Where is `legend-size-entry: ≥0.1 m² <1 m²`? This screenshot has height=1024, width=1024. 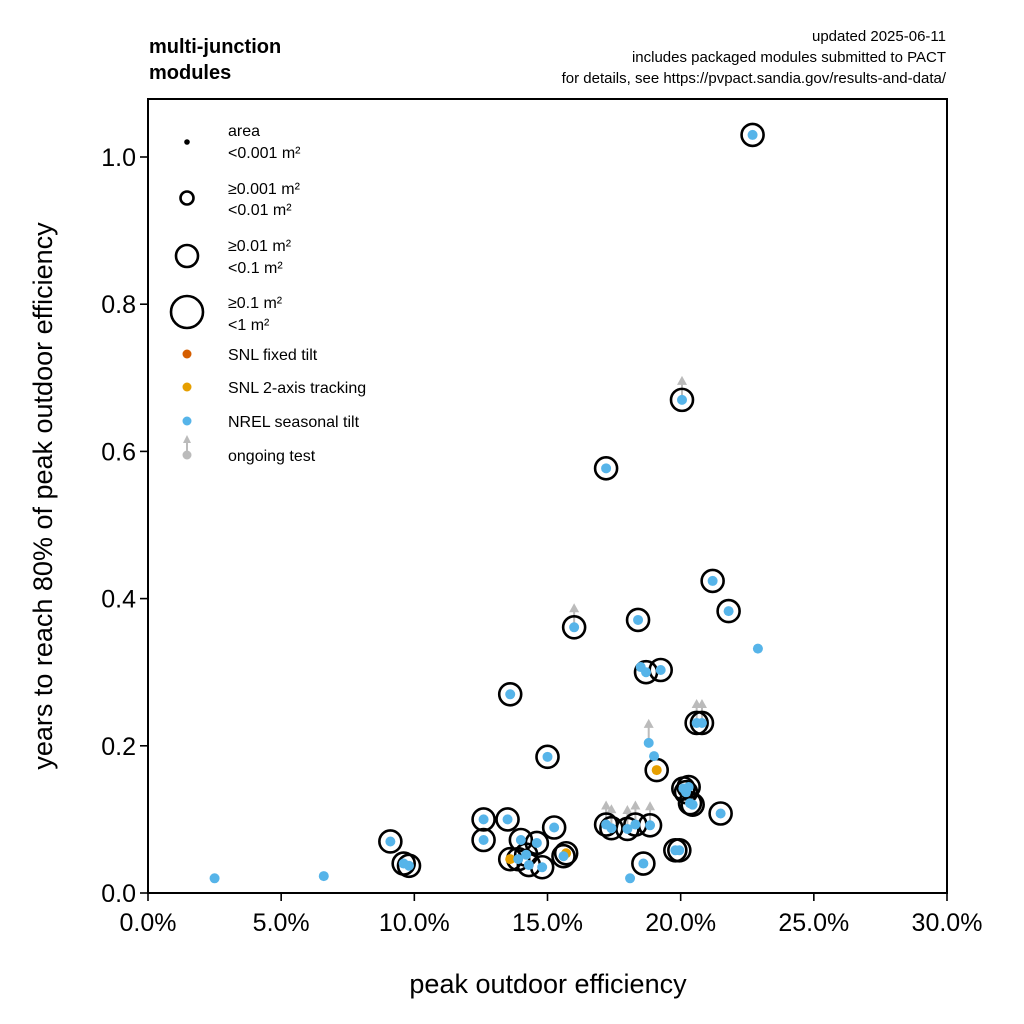
legend-size-entry: ≥0.1 m² <1 m² is located at coordinates (226, 314).